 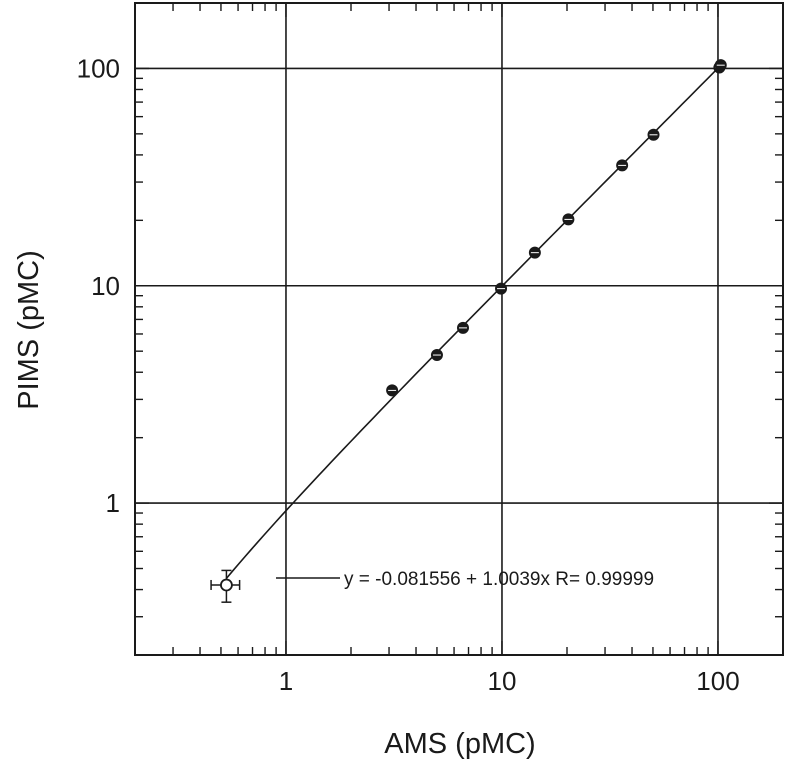 I want to click on x-tick-label: 1, so click(x=286, y=681).